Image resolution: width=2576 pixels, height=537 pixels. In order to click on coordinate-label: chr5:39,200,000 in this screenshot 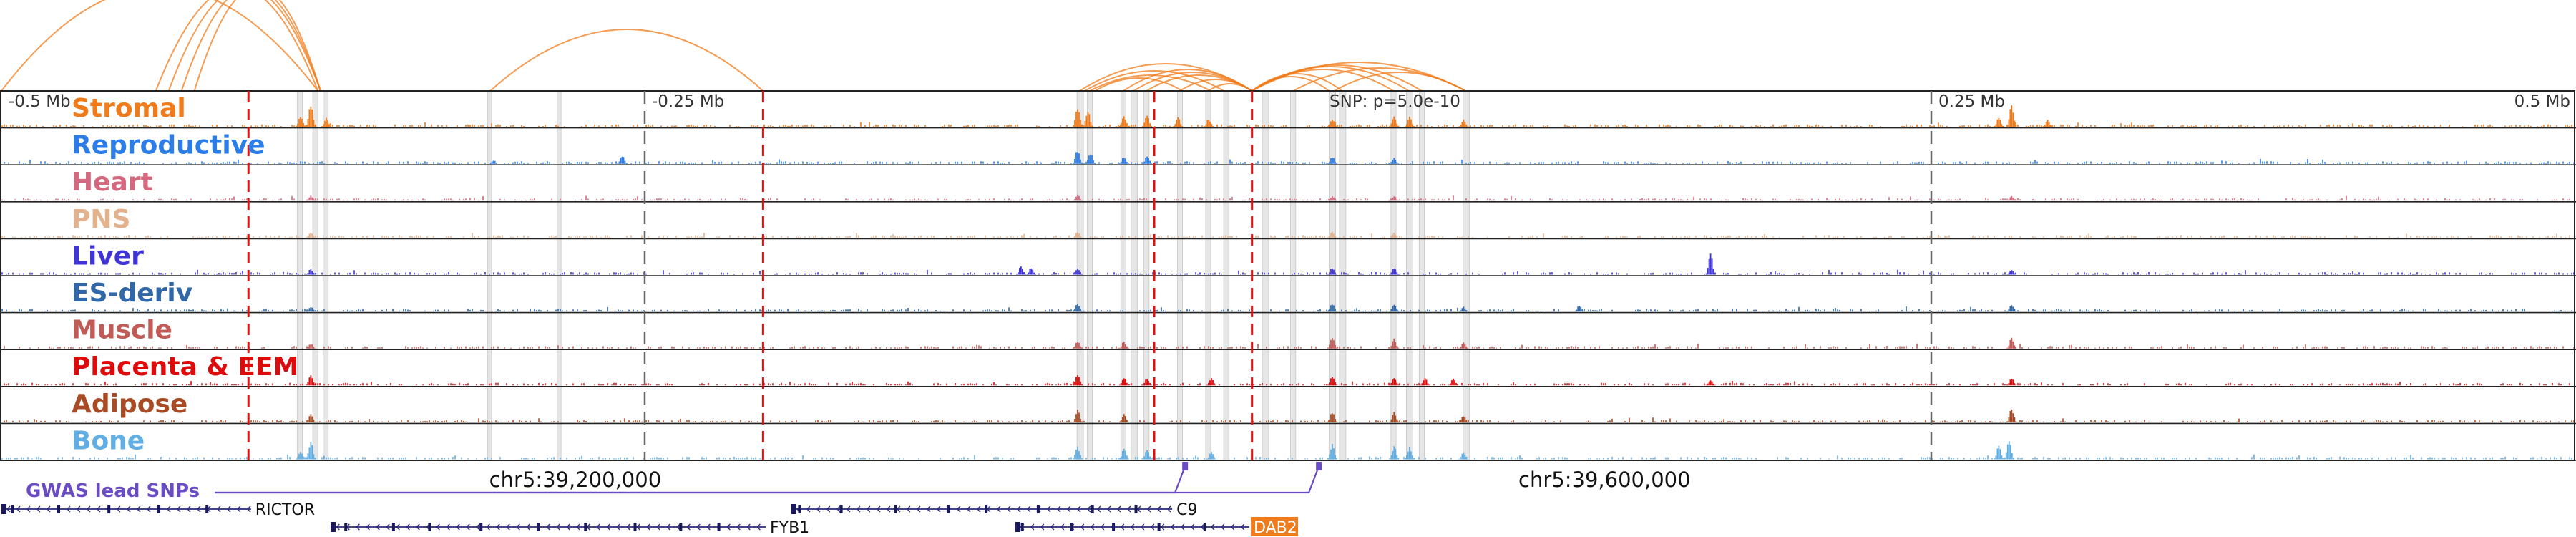, I will do `click(575, 480)`.